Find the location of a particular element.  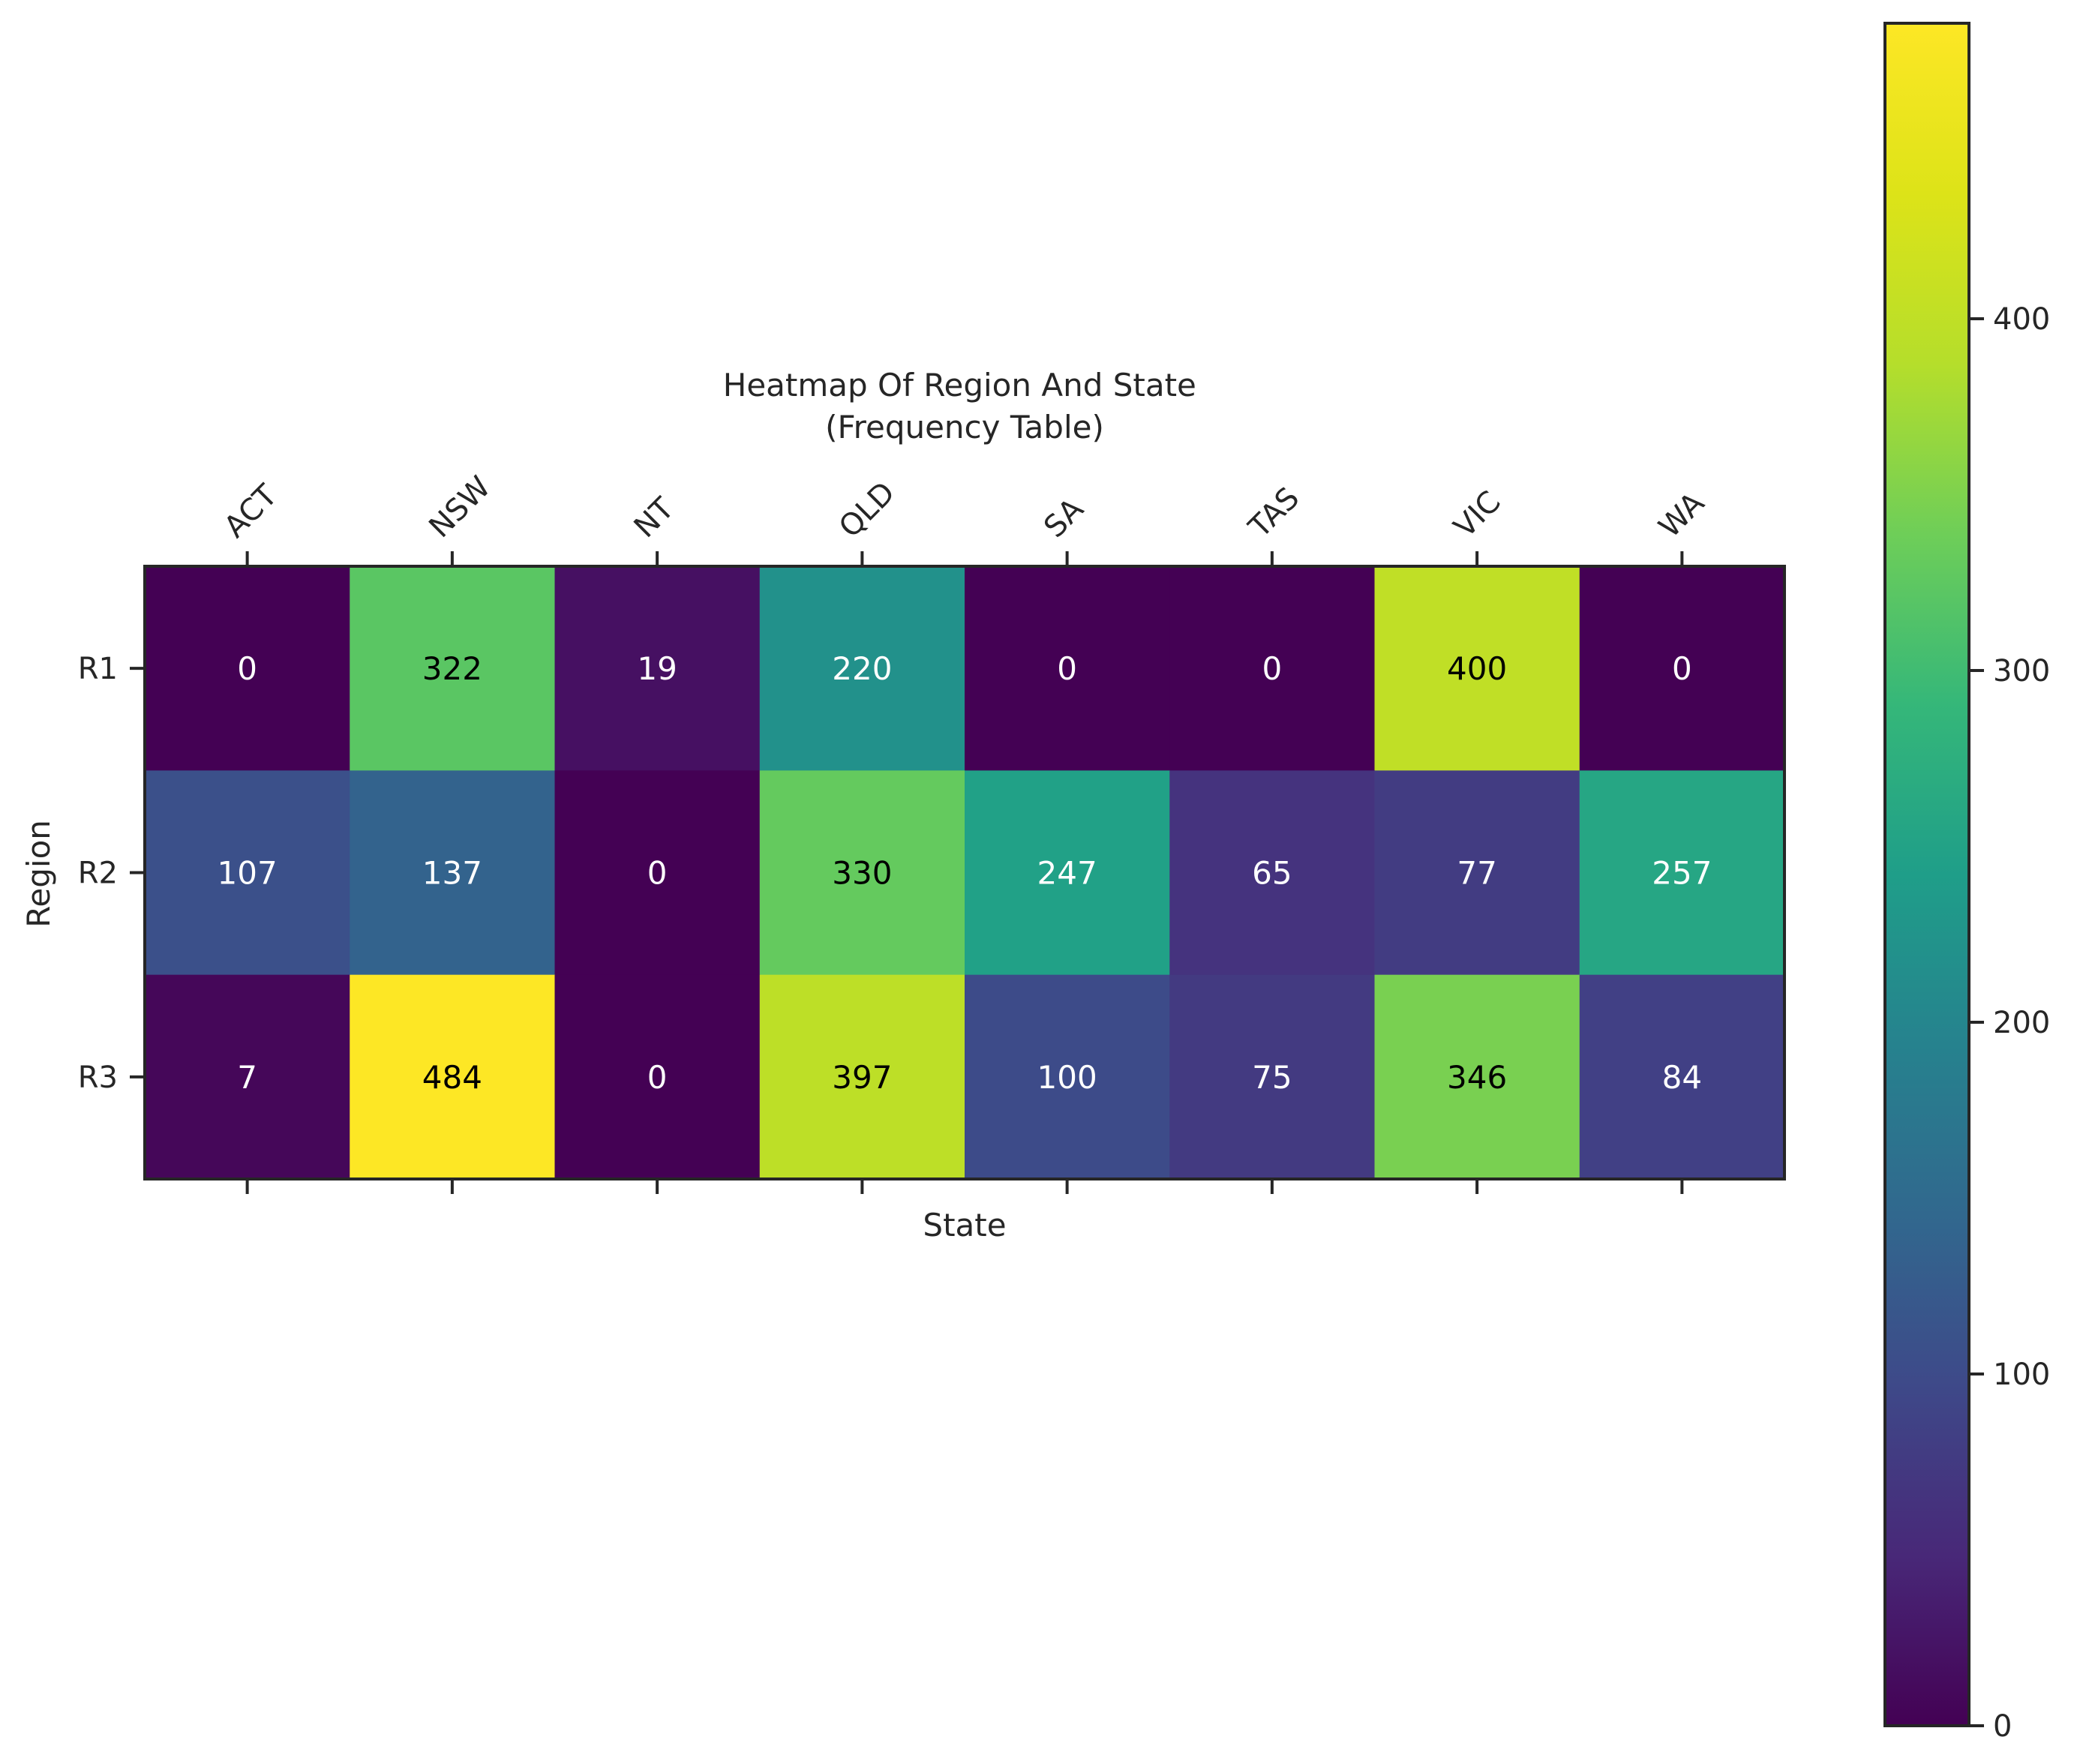

cell-value-label: 346 is located at coordinates (1477, 1077).